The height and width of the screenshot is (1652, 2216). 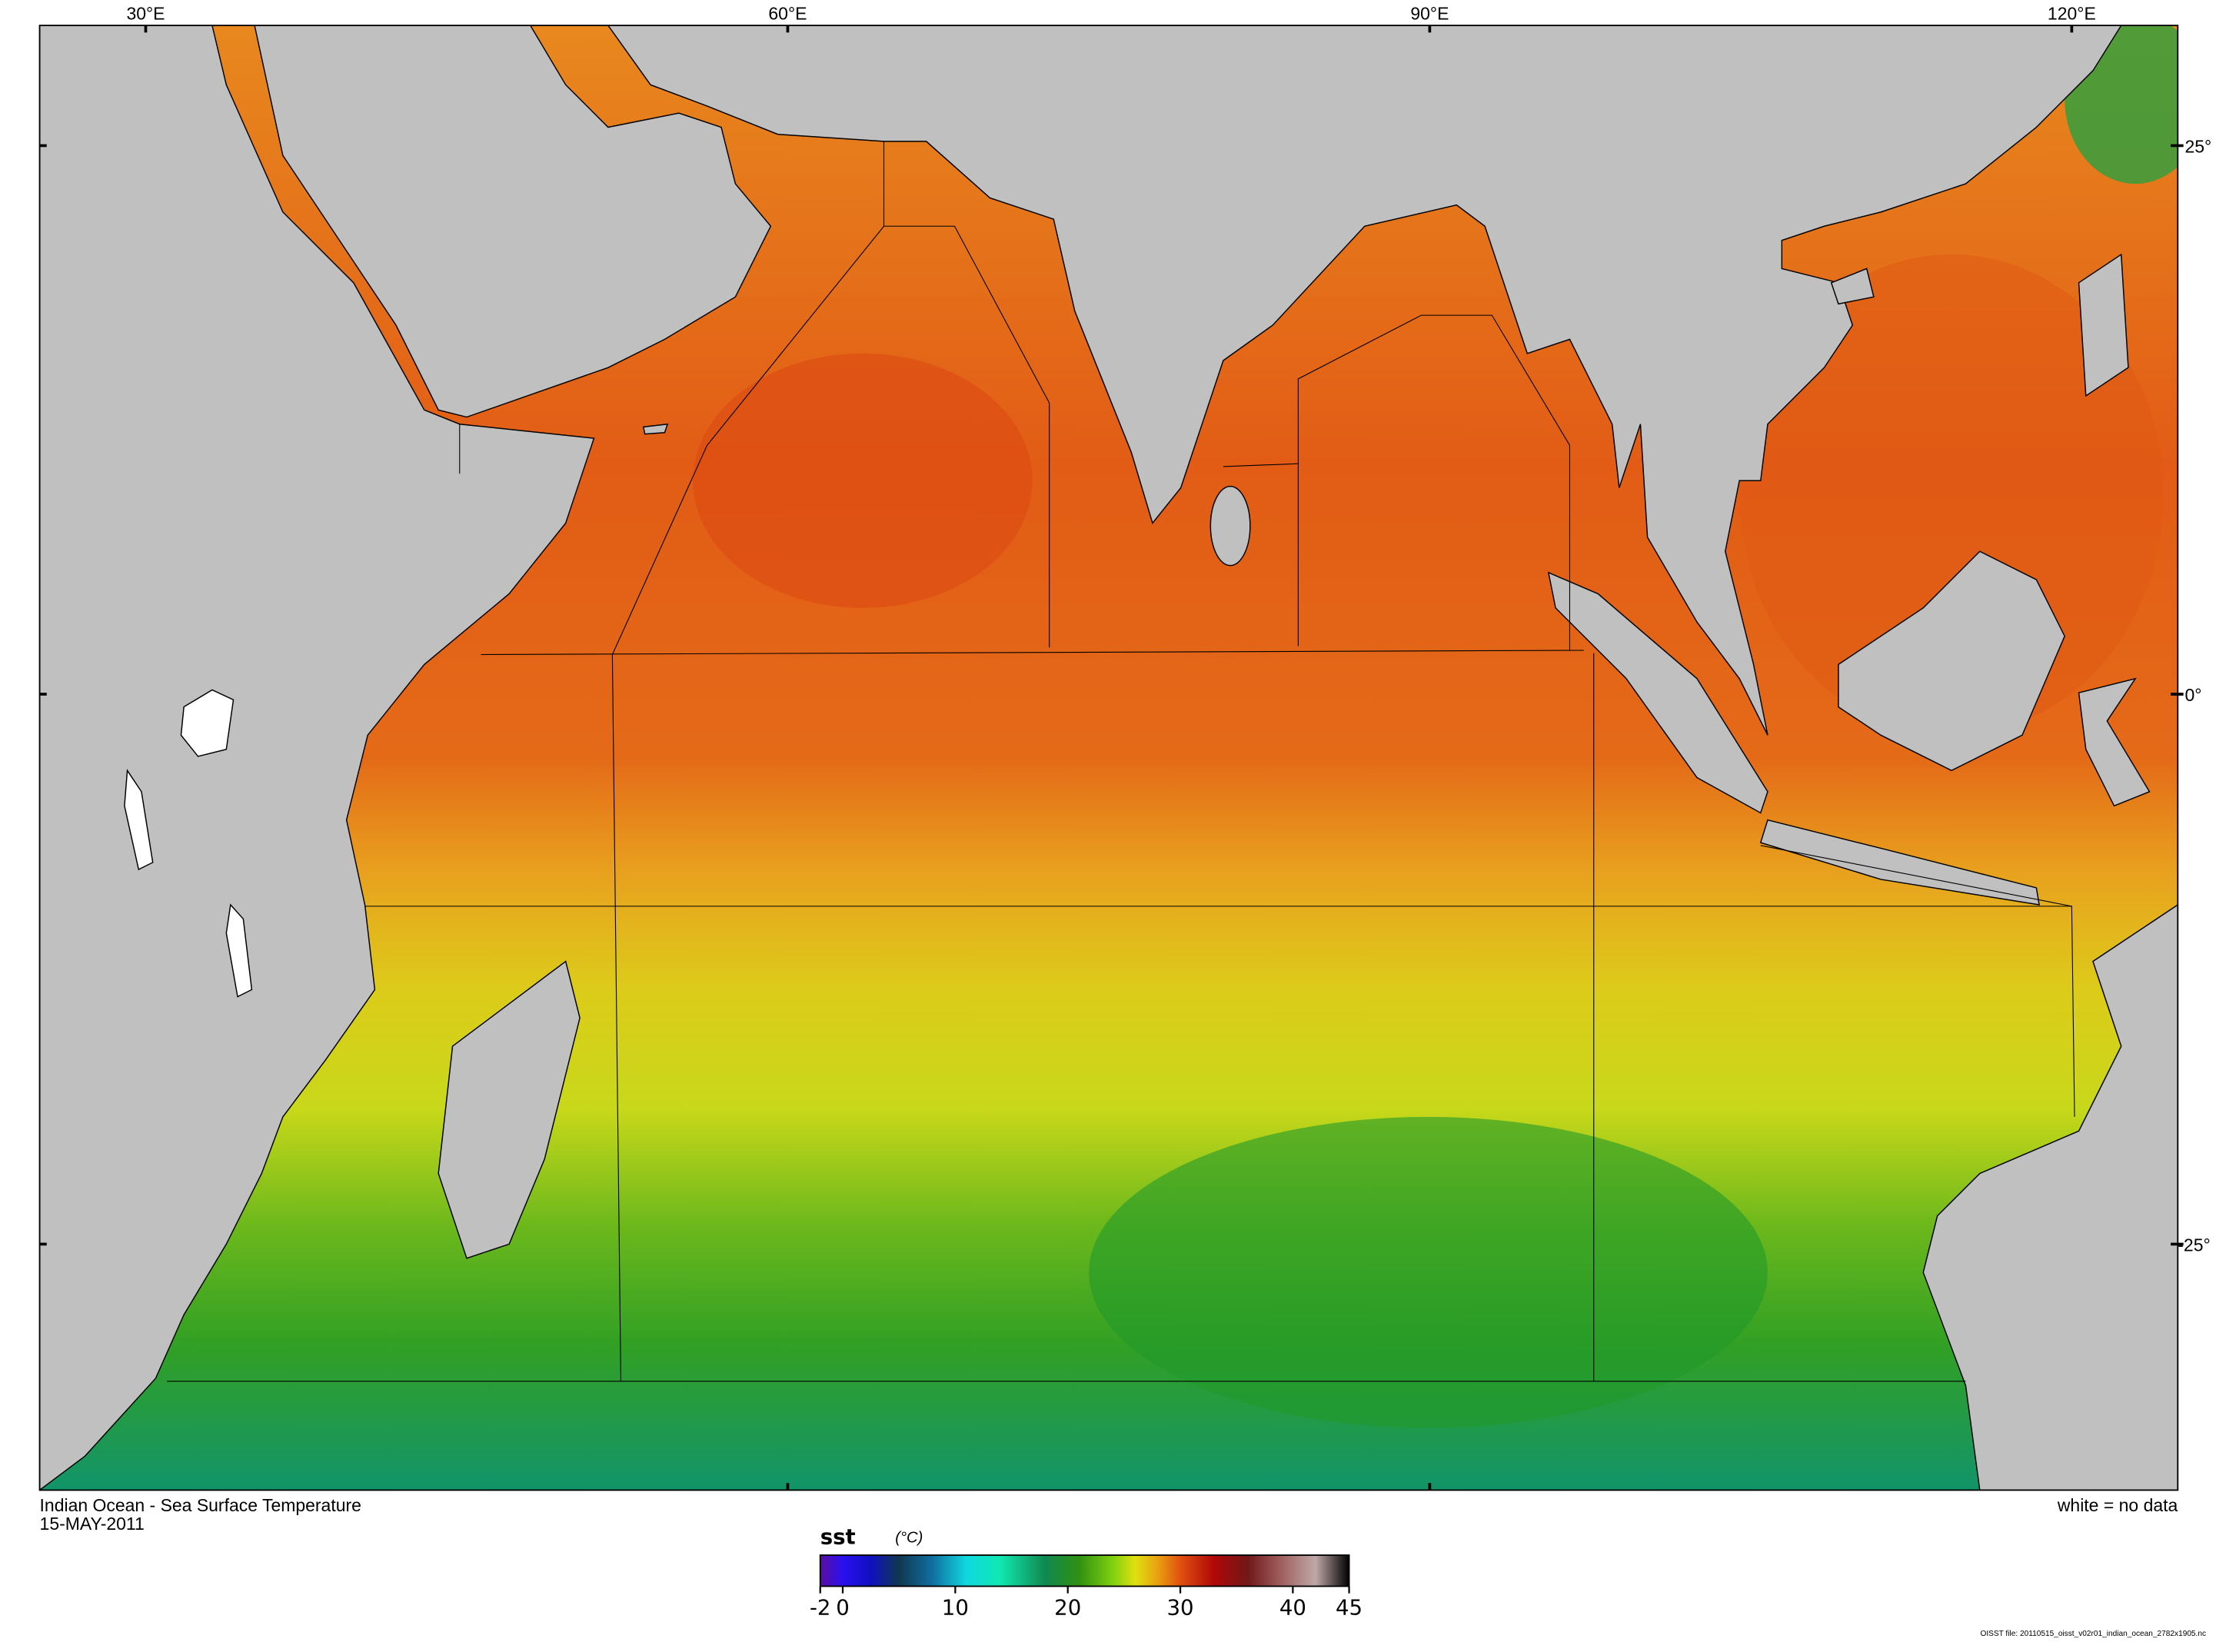 What do you see at coordinates (1181, 1607) in the screenshot?
I see `colorbar-tick-label: 30` at bounding box center [1181, 1607].